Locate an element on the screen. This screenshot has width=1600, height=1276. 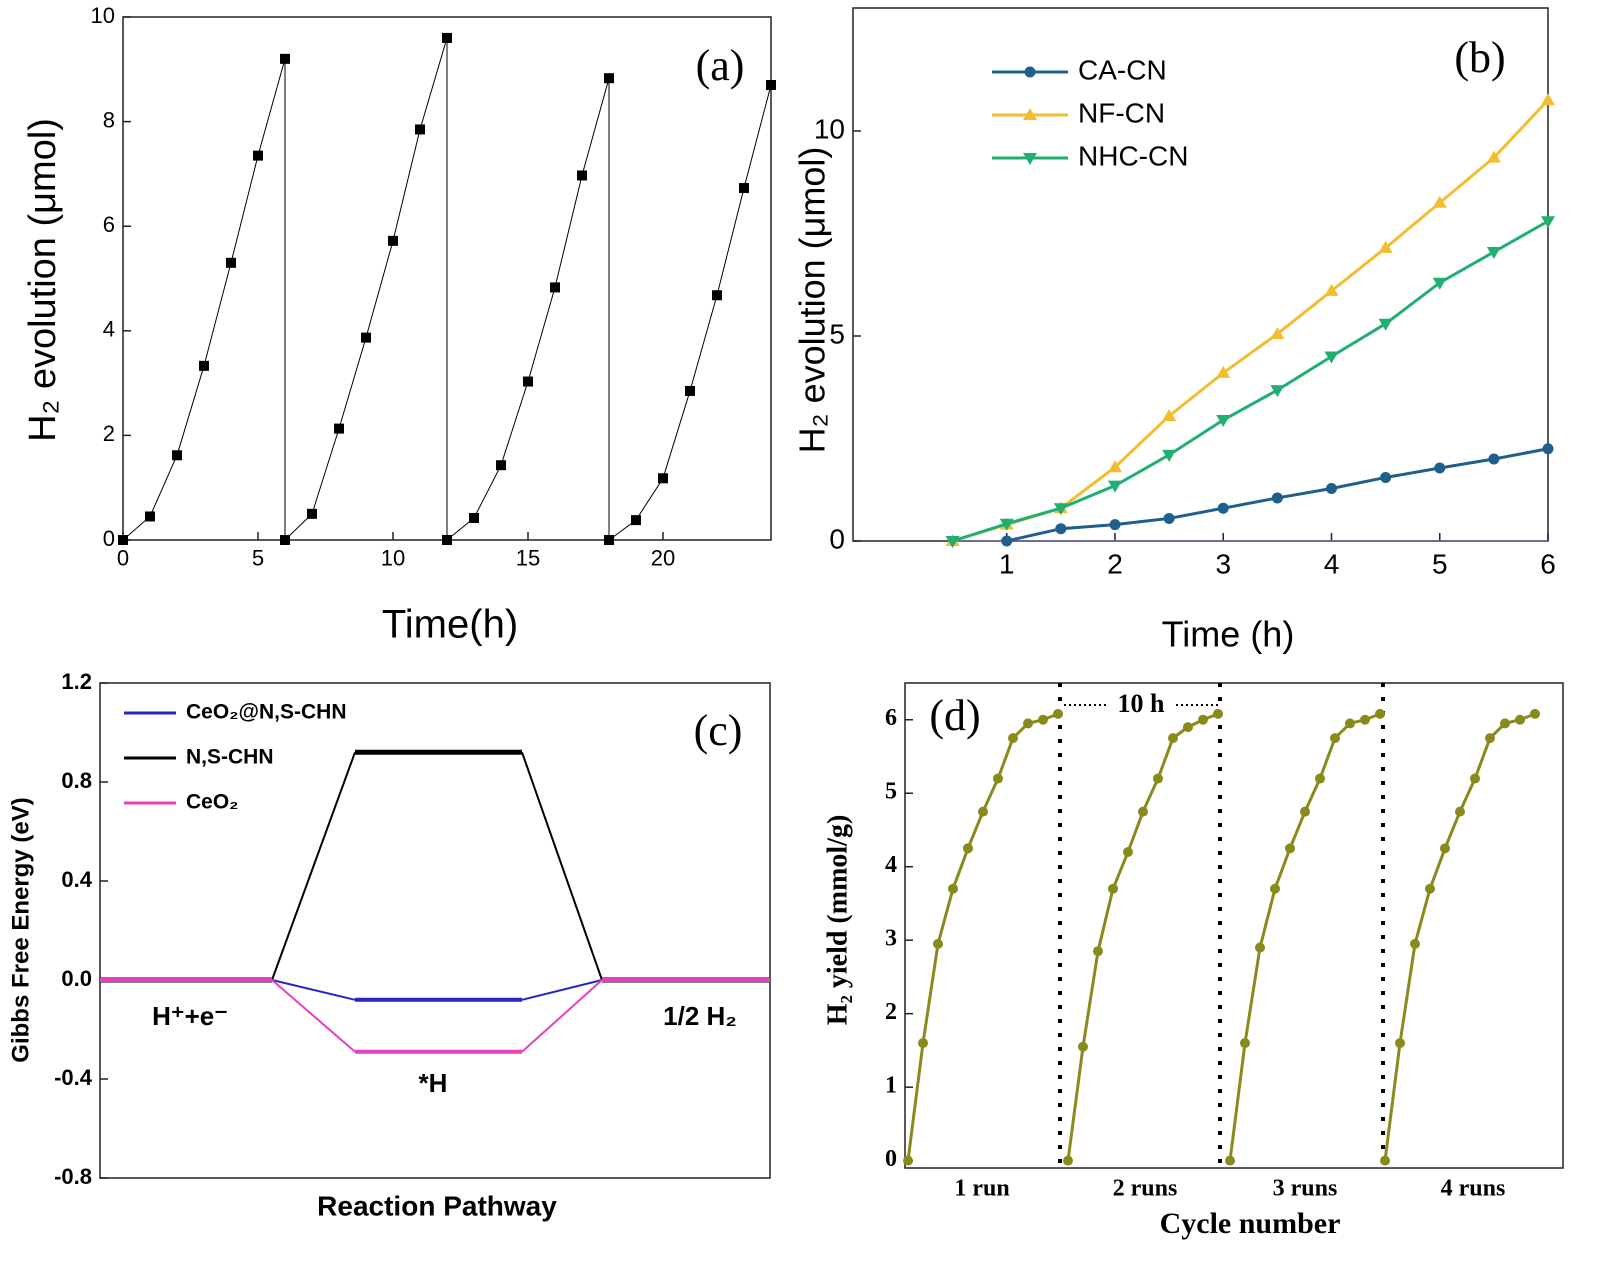
y-axis-label: H₂ yield (mmol/g) is located at coordinates (837, 920).